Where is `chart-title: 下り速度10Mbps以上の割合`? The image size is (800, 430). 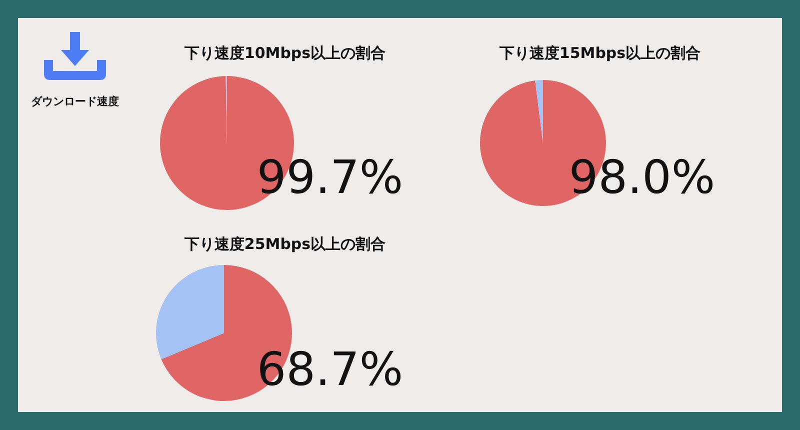
chart-title: 下り速度10Mbps以上の割合 is located at coordinates (284, 53).